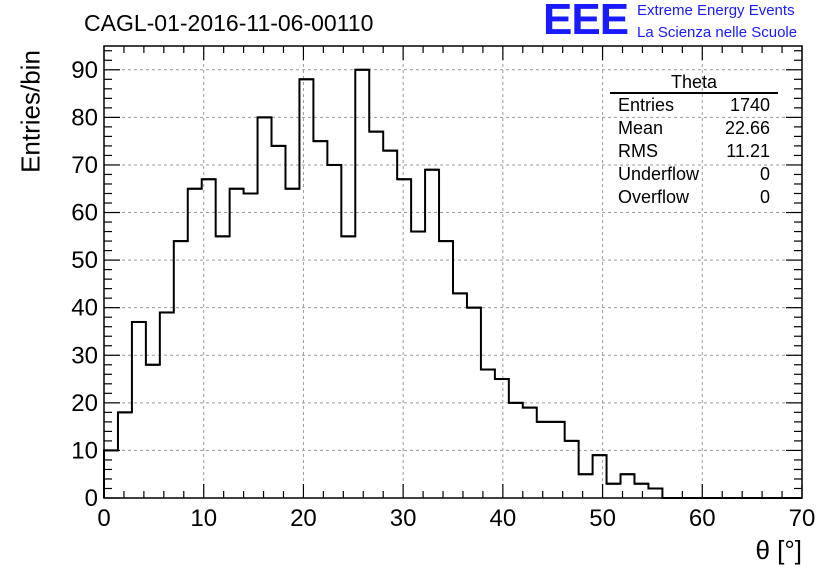 The width and height of the screenshot is (836, 572). I want to click on x-tick-label: 40, so click(503, 518).